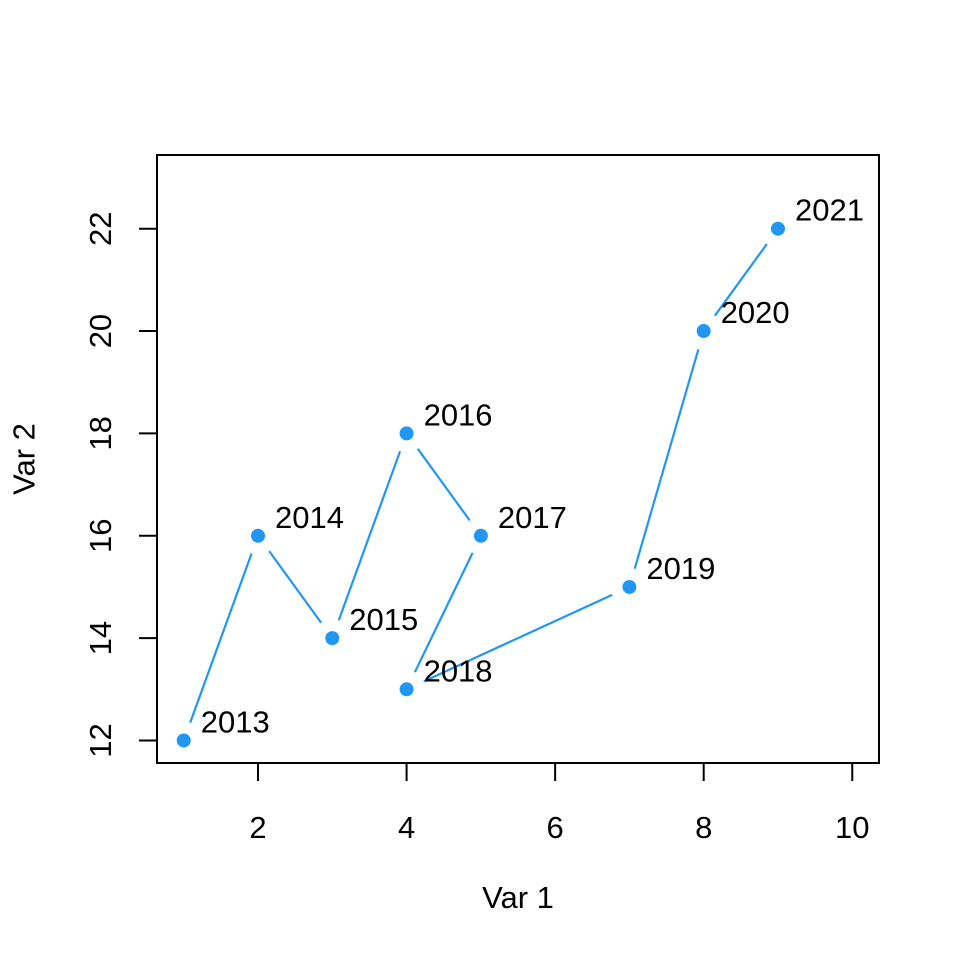 The width and height of the screenshot is (960, 960). Describe the element at coordinates (100, 331) in the screenshot. I see `y-axis-tick-label: 20` at that location.